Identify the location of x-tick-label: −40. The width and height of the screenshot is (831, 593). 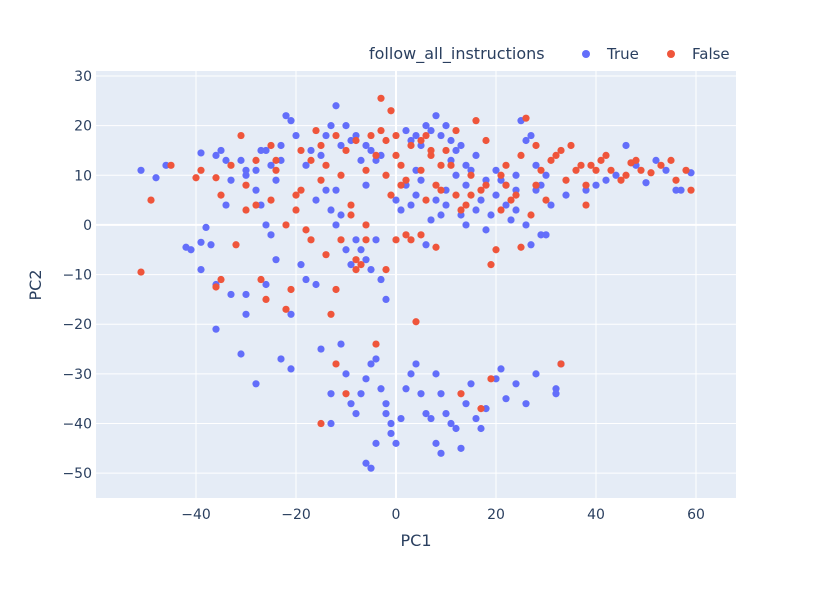
(196, 515).